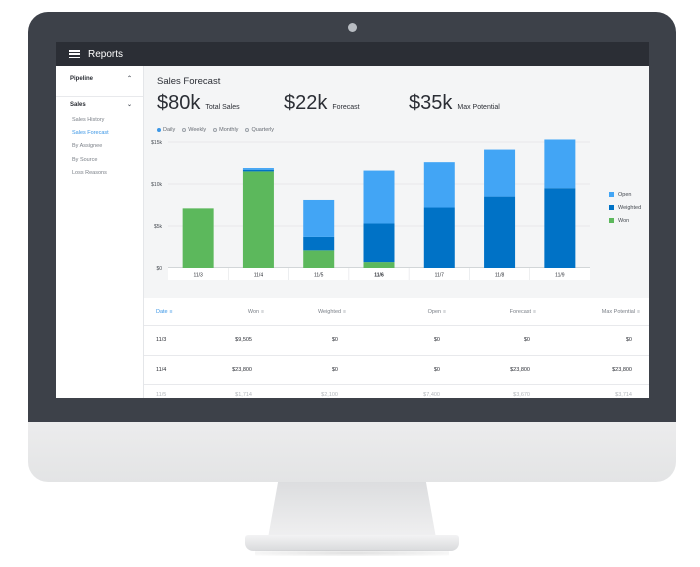 This screenshot has height=567, width=700. I want to click on sidebar-item-loss-reasons: Loss Reasons, so click(89, 173).